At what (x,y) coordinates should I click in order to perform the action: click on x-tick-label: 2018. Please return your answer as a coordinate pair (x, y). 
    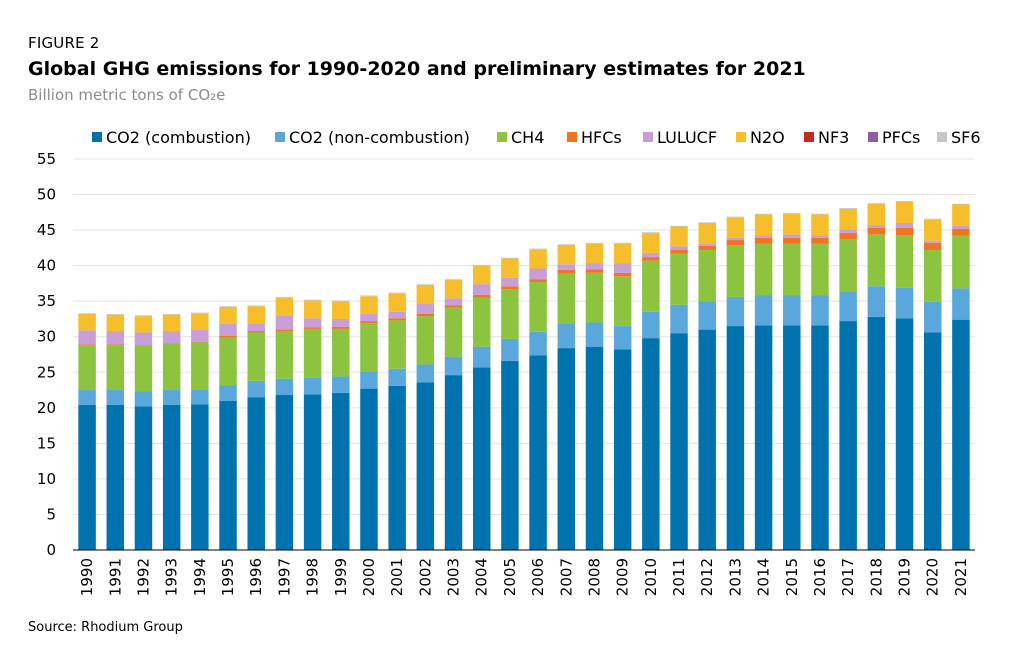
    Looking at the image, I should click on (876, 577).